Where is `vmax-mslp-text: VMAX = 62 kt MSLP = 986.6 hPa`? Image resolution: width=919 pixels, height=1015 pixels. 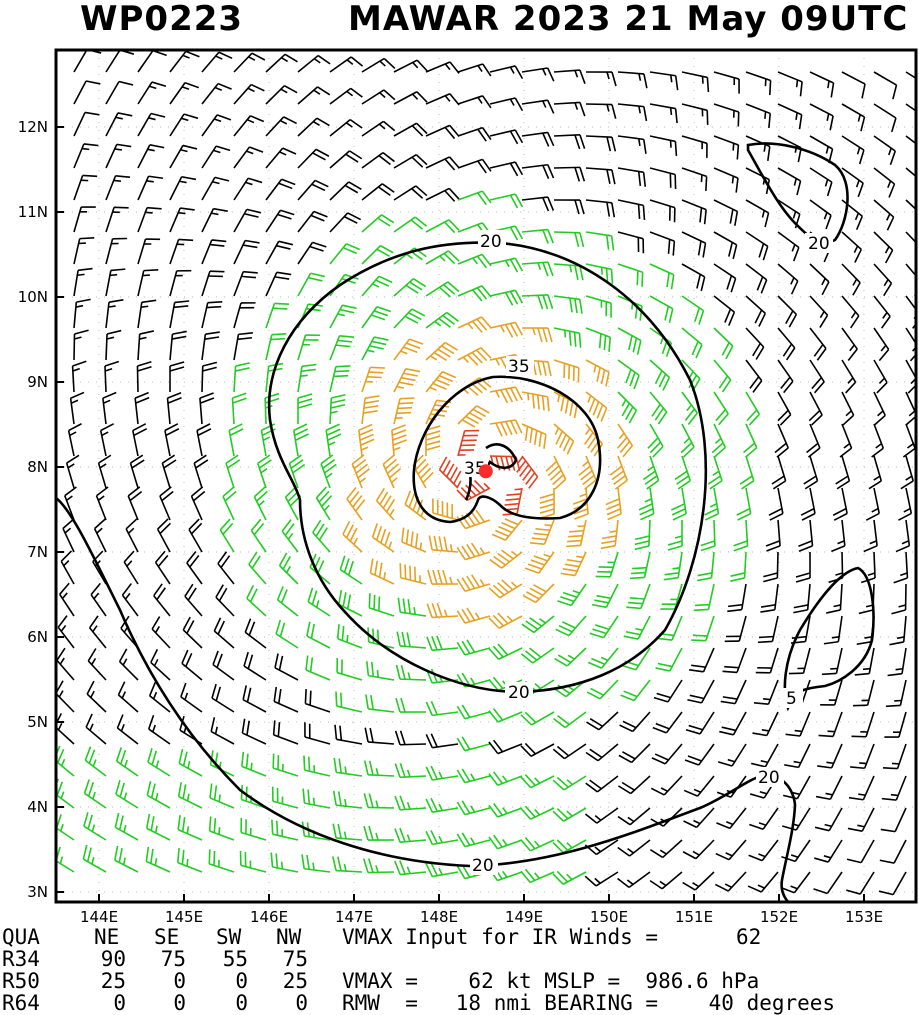 vmax-mslp-text: VMAX = 62 kt MSLP = 986.6 hPa is located at coordinates (550, 981).